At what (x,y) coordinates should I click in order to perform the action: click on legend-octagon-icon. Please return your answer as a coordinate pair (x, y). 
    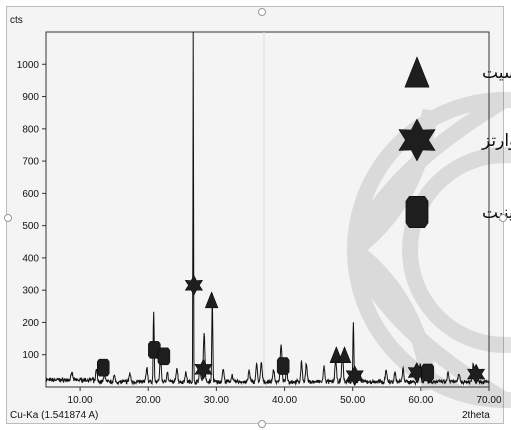
    Looking at the image, I should click on (417, 212).